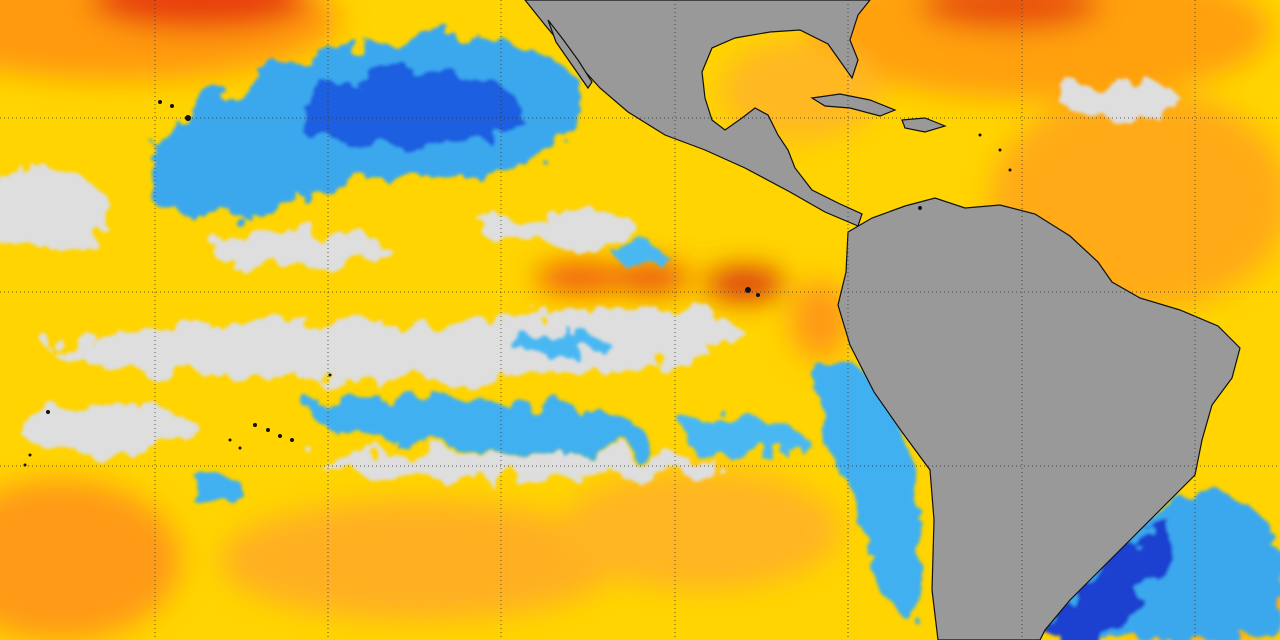 This screenshot has width=1280, height=640. I want to click on north-central-america, so click(697, 113).